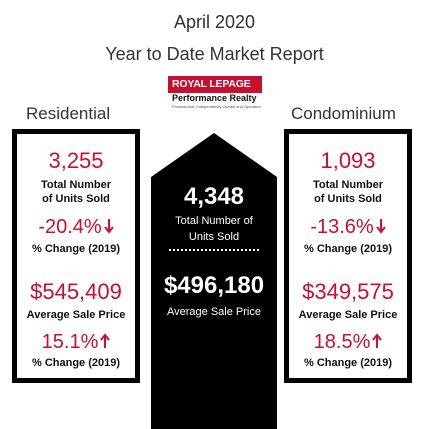 This screenshot has height=429, width=429. What do you see at coordinates (76, 291) in the screenshot?
I see `residential-price-value: $545,409` at bounding box center [76, 291].